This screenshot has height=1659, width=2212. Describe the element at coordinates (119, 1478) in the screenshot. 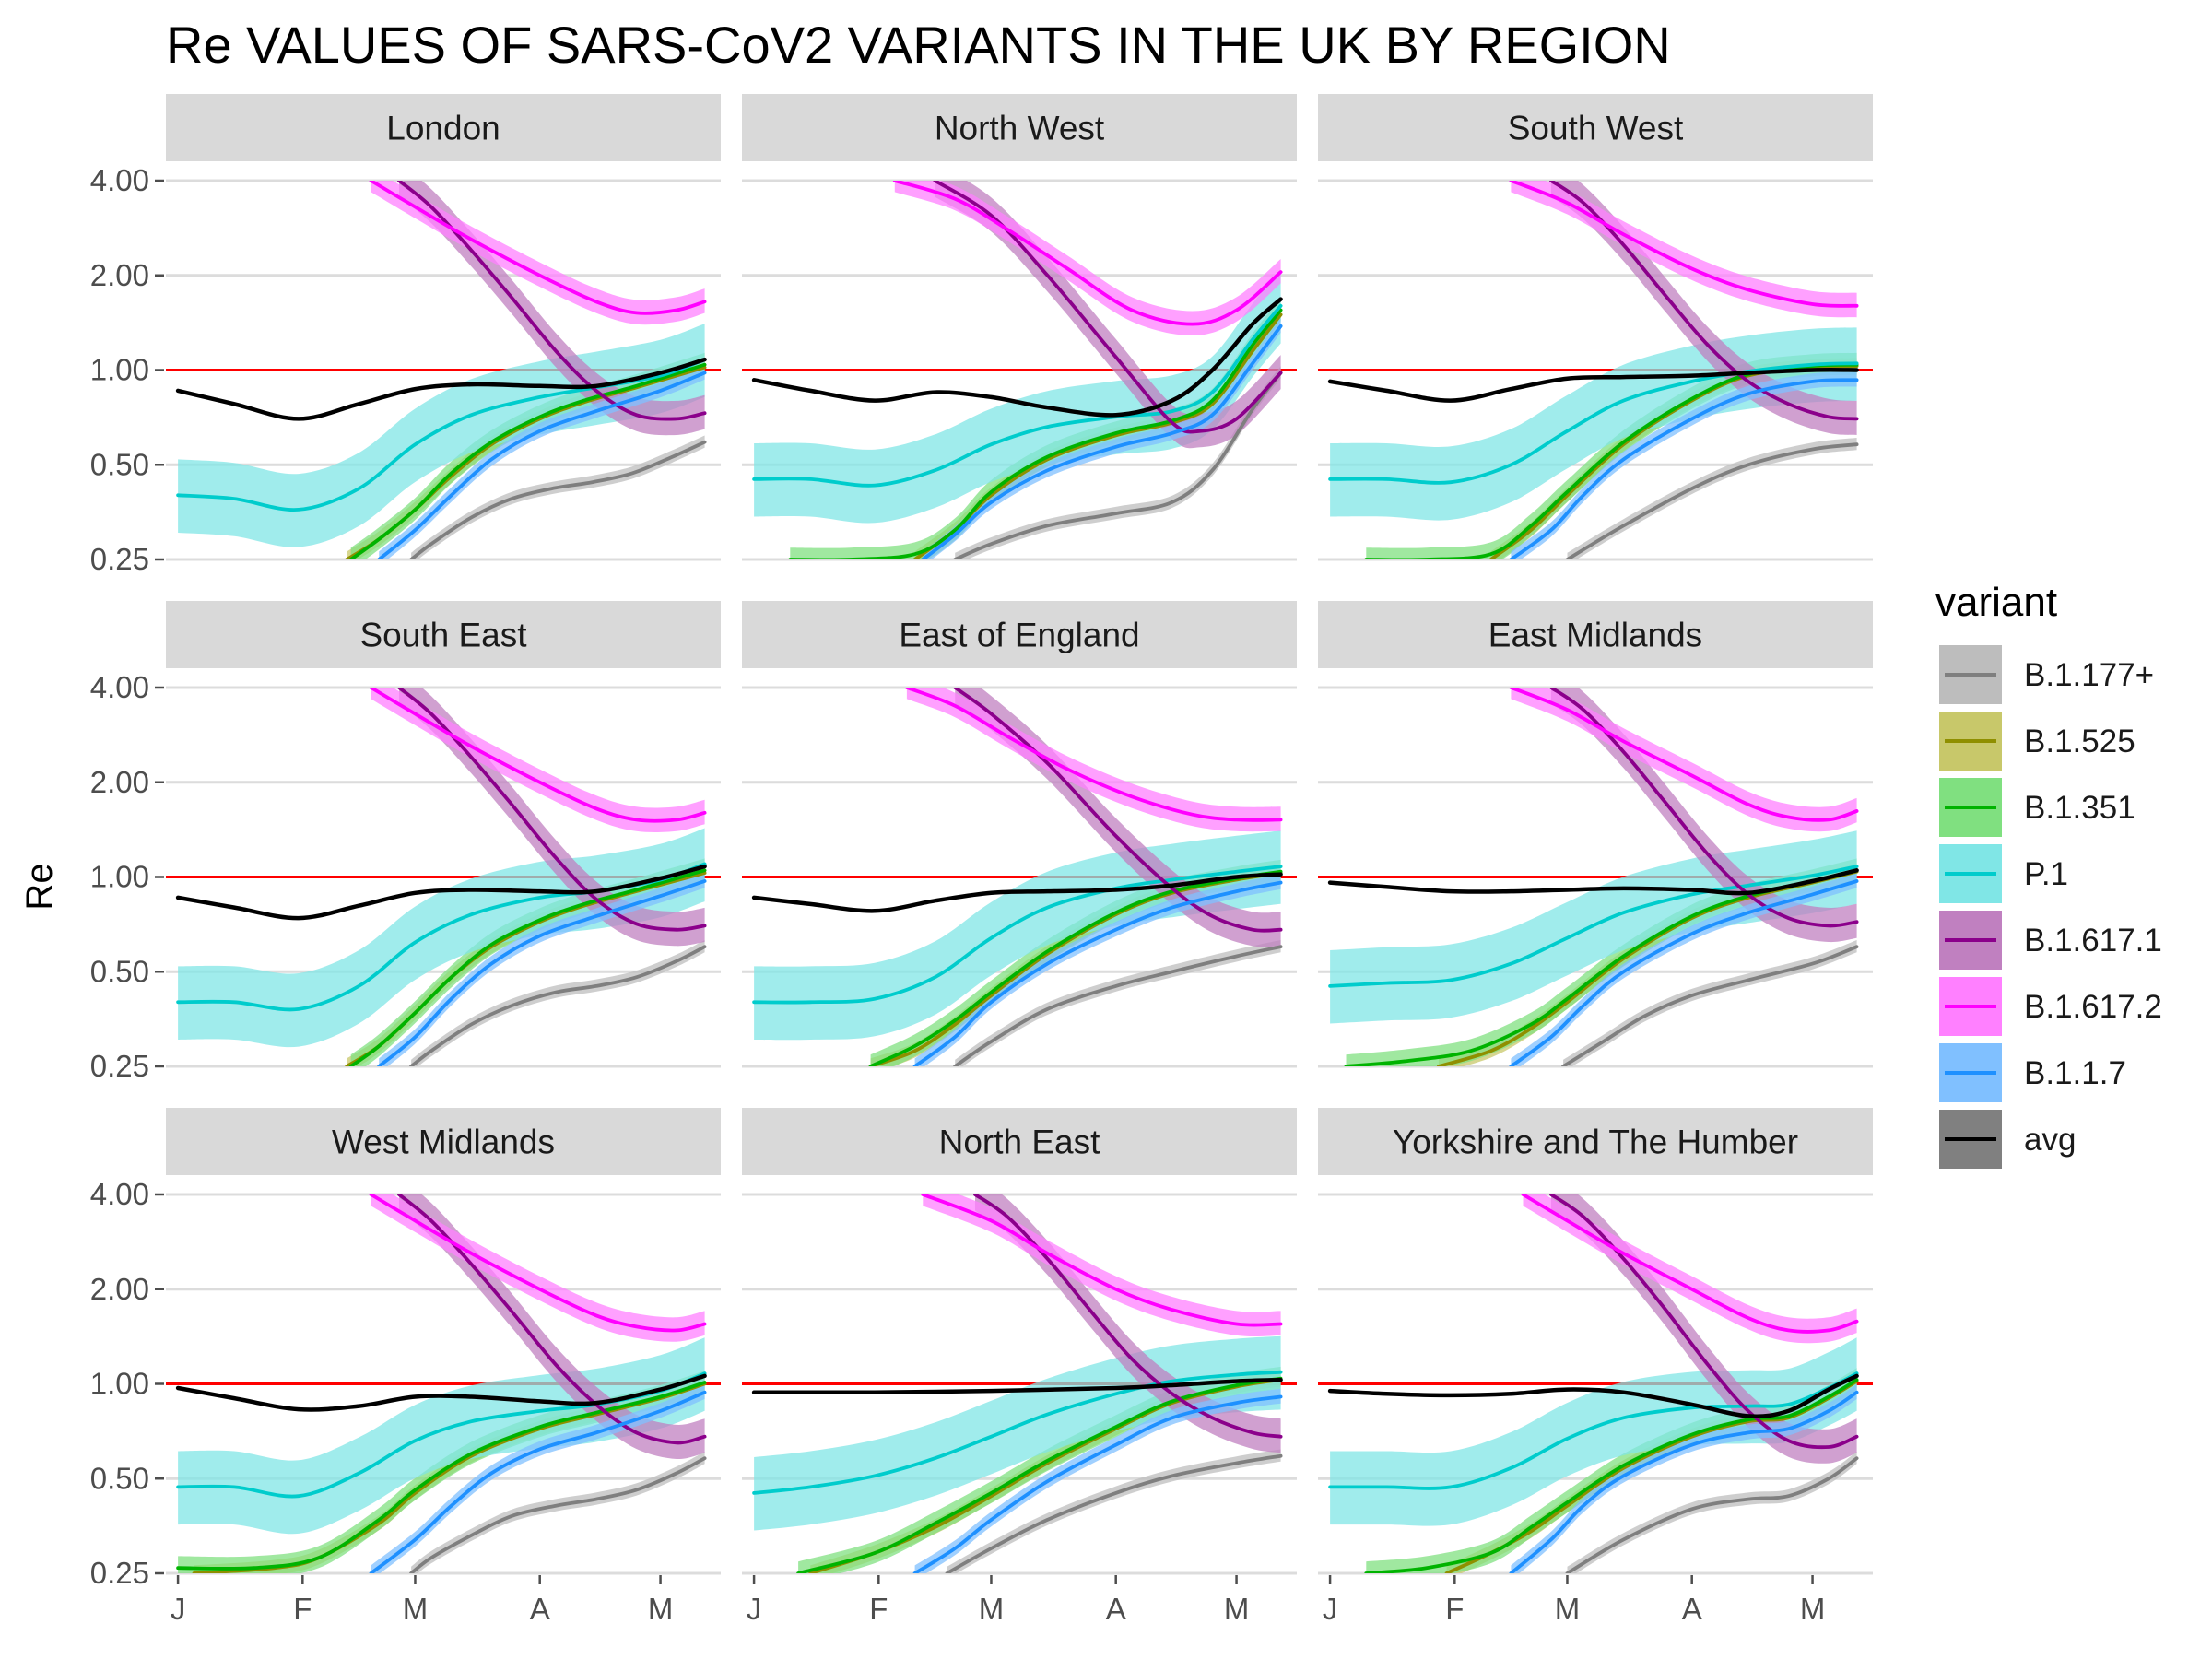

I see `y-tick-label: 0.50` at that location.